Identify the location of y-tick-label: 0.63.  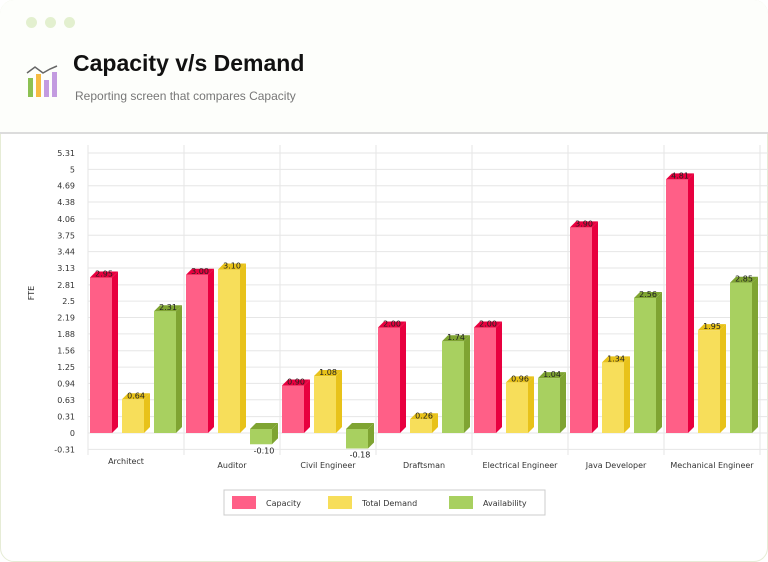
(66, 400).